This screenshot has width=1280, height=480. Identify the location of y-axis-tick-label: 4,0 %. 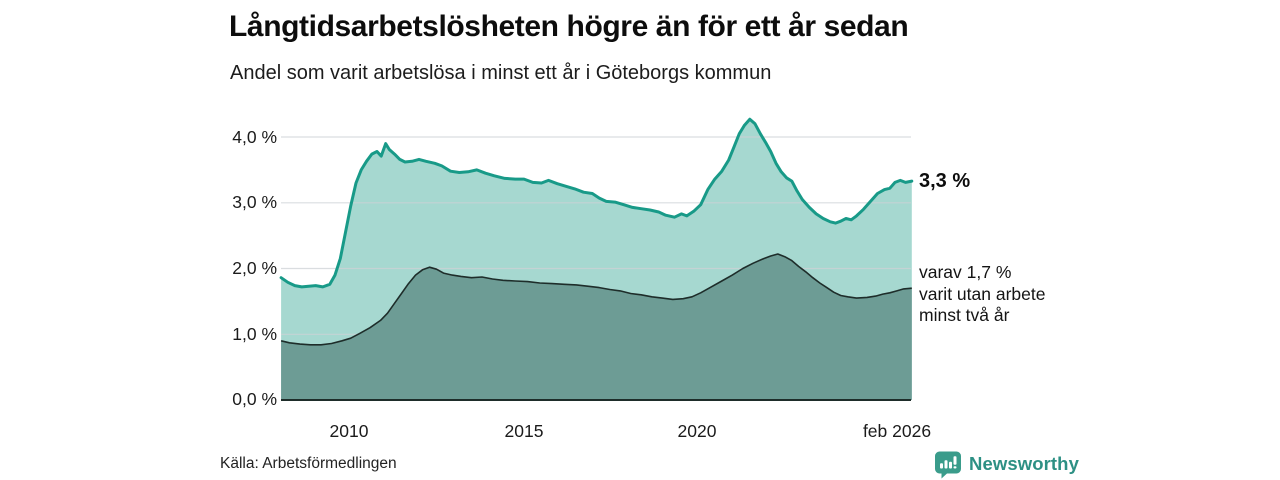
(254, 137).